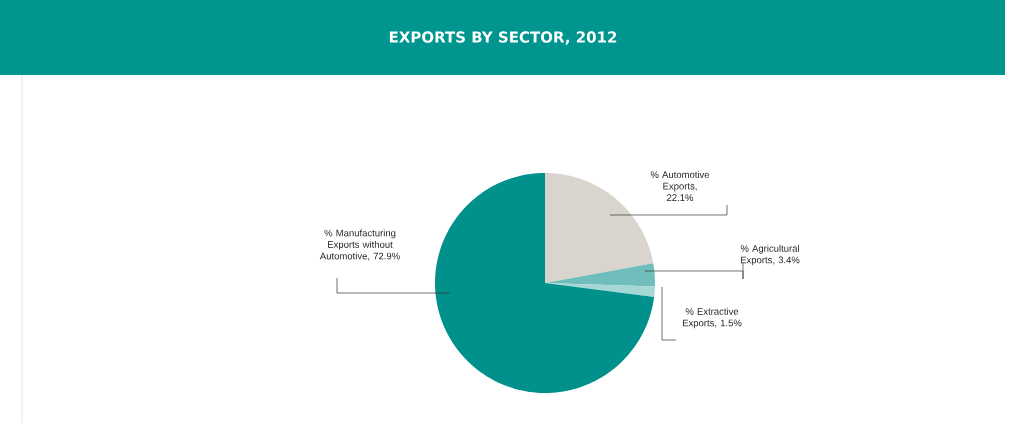 The height and width of the screenshot is (423, 1016). Describe the element at coordinates (770, 254) in the screenshot. I see `data-label: % Agricultural Exports, 3.4%` at that location.